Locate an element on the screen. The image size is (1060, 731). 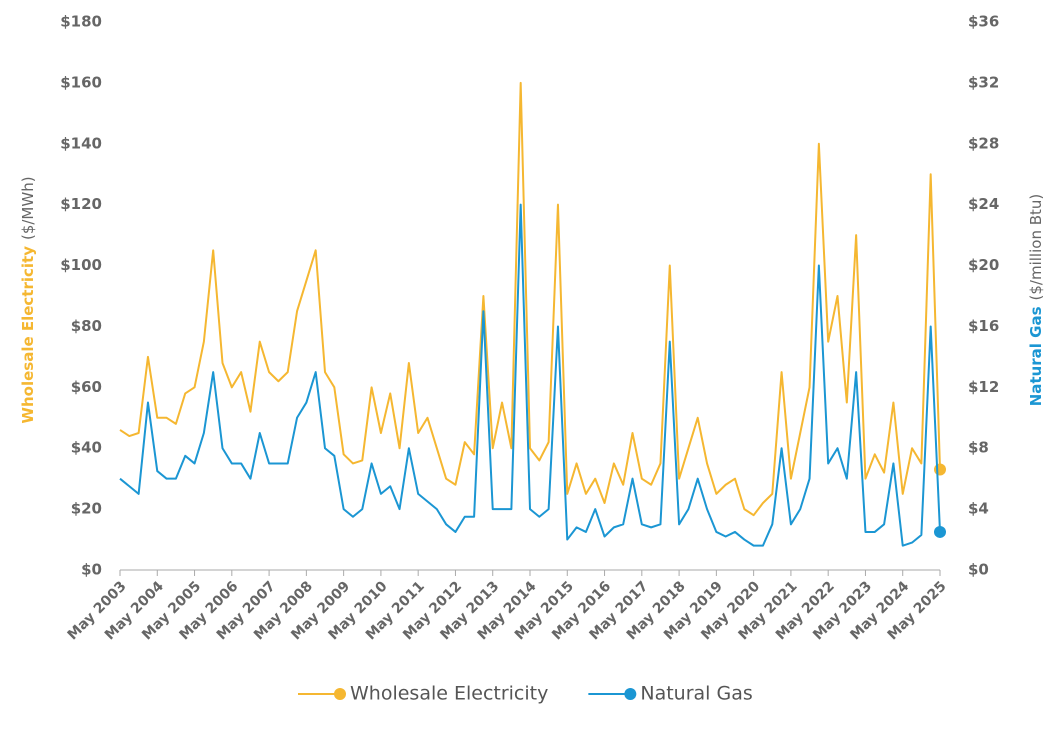
y2-tick-label: $20 is located at coordinates (983, 265).